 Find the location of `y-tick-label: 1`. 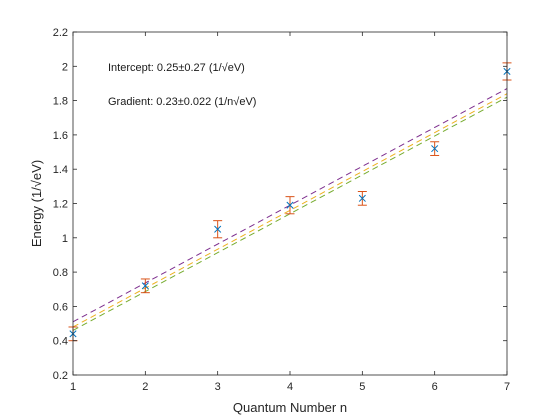

y-tick-label: 1 is located at coordinates (65, 239).